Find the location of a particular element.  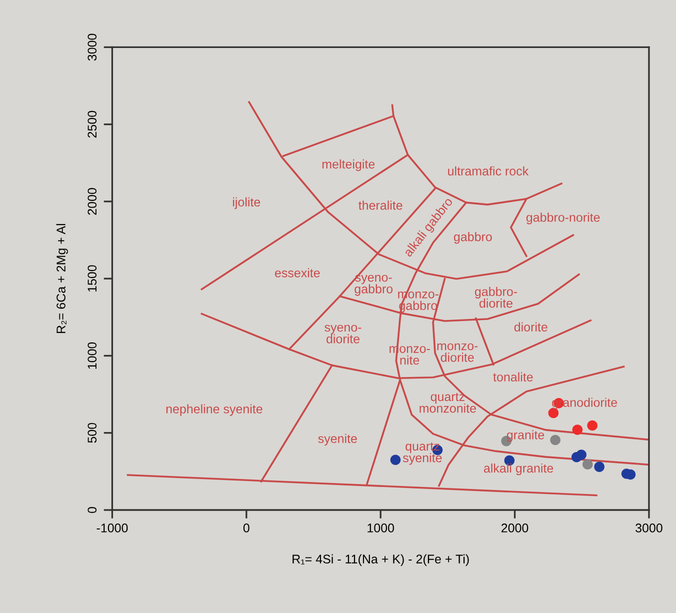

y-tick-label: 1500 is located at coordinates (92, 278).